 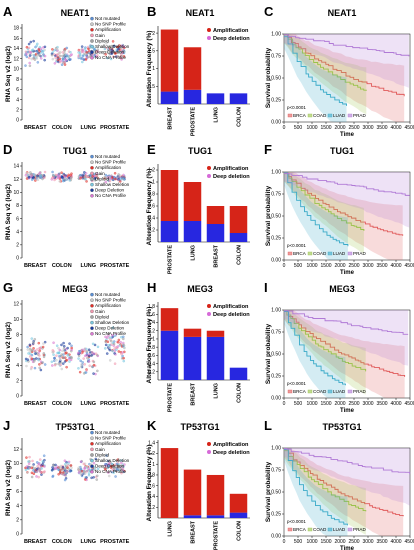 What do you see at coordinates (100, 311) in the screenshot?
I see `legend-label: Gain` at bounding box center [100, 311].